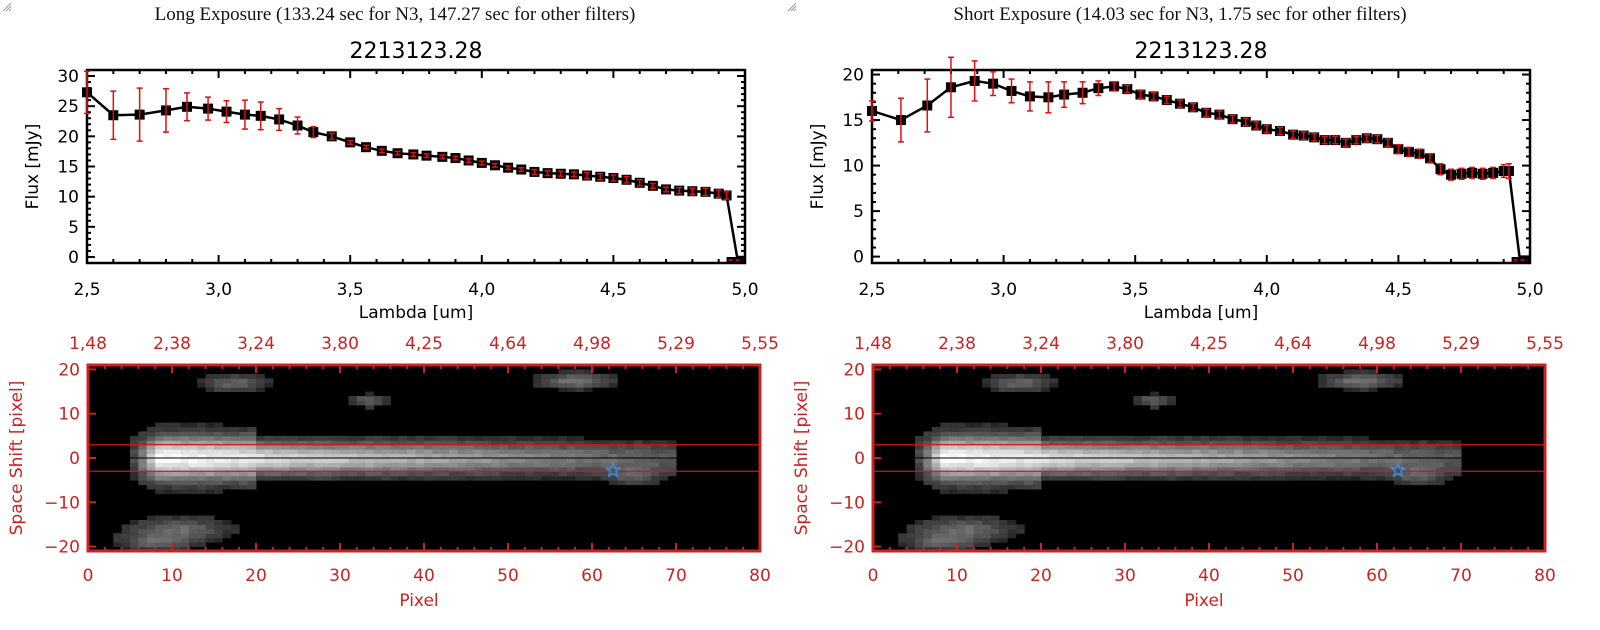 The height and width of the screenshot is (630, 1600). Describe the element at coordinates (1398, 290) in the screenshot. I see `x-tick-label: 4,5` at that location.